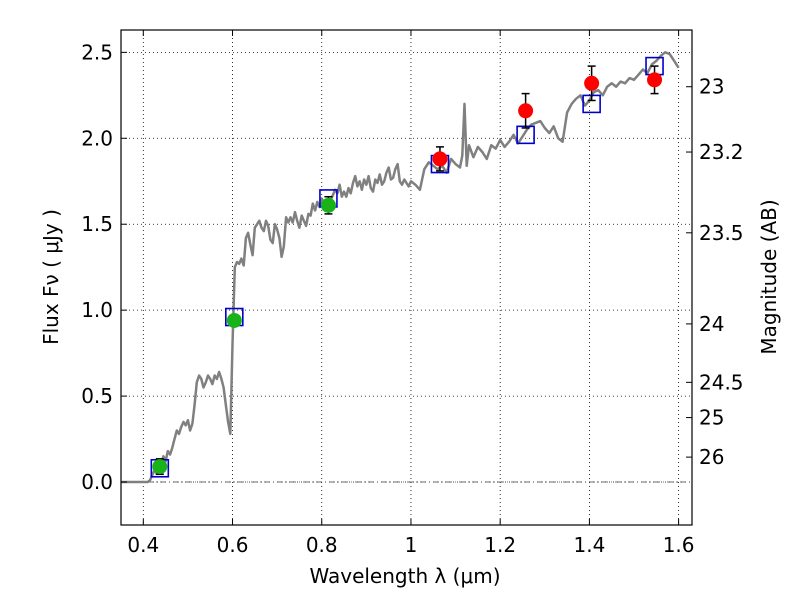  What do you see at coordinates (51, 277) in the screenshot?
I see `y-axis-title: Flux Fν ( μJy )` at bounding box center [51, 277].